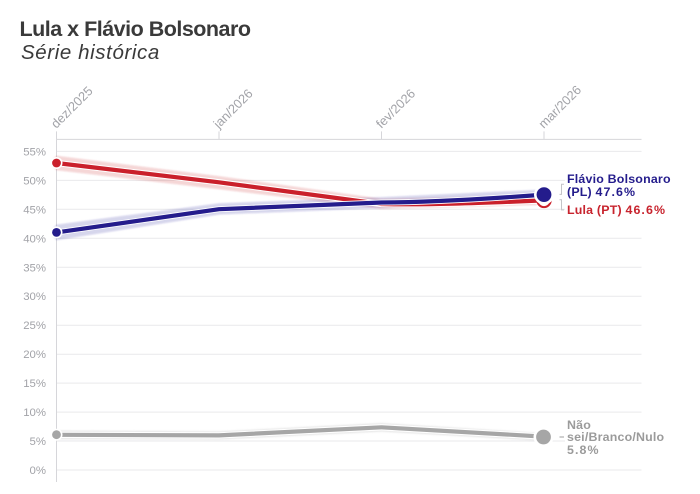  Describe the element at coordinates (38, 442) in the screenshot. I see `svg-text: 5%` at that location.